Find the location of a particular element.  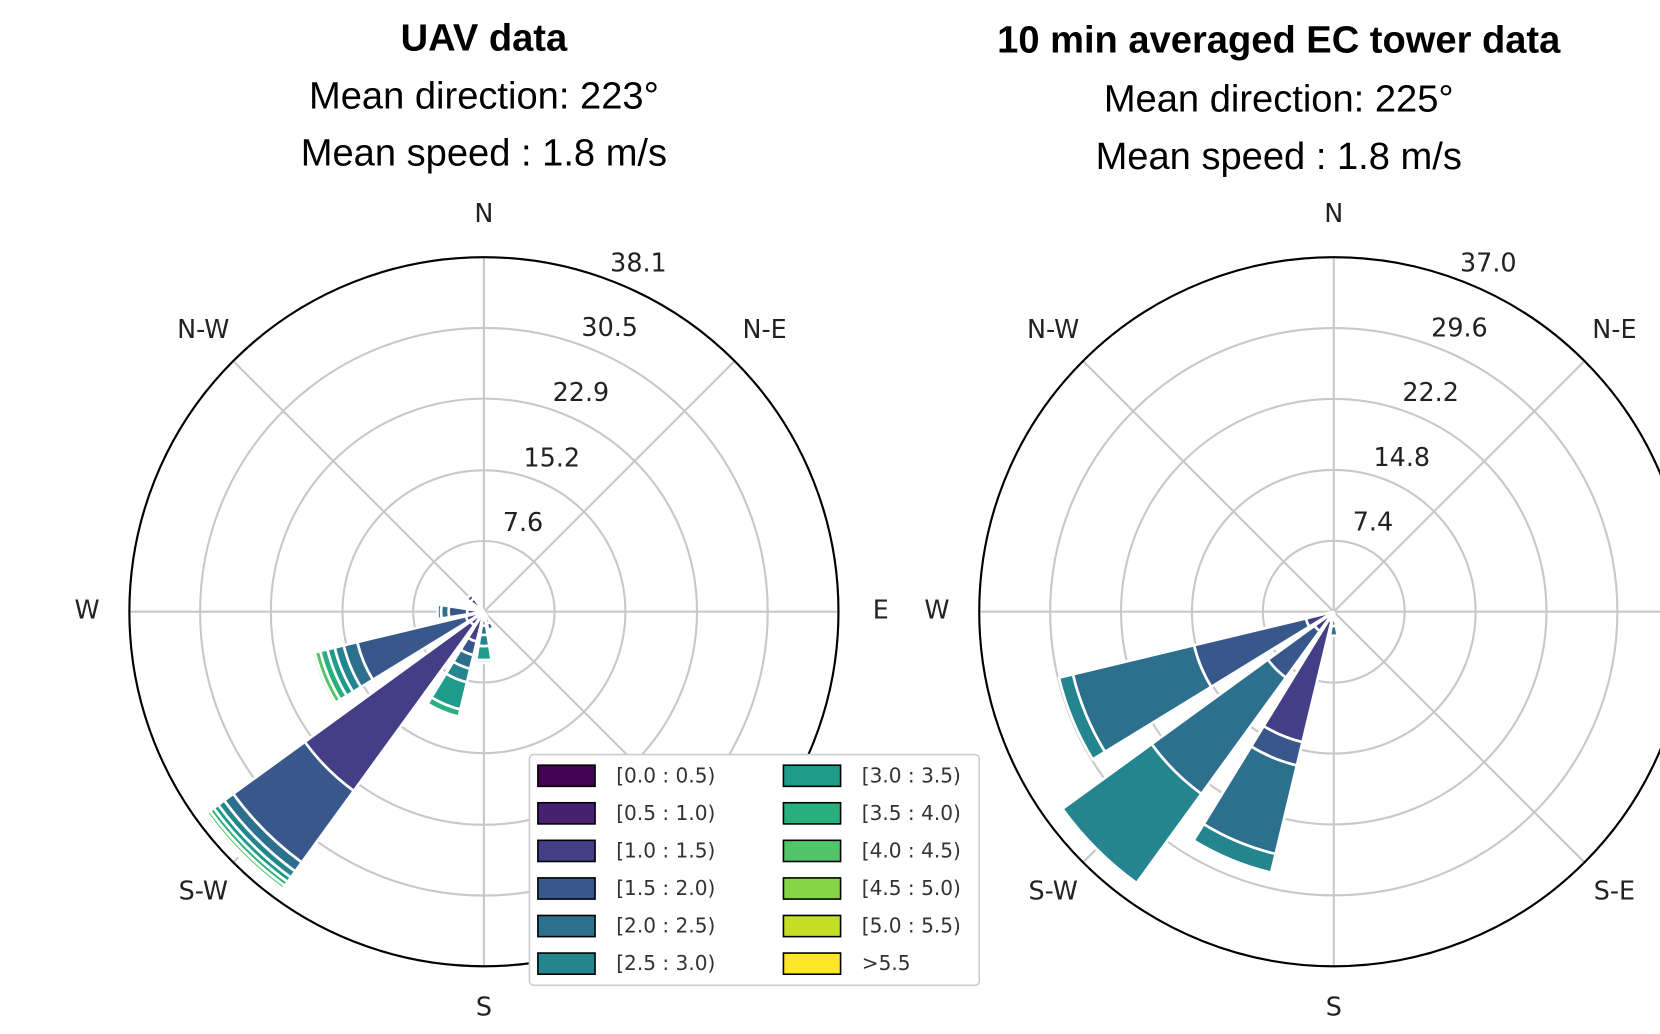

legend-label: [4.0 : 4.5) is located at coordinates (911, 850).